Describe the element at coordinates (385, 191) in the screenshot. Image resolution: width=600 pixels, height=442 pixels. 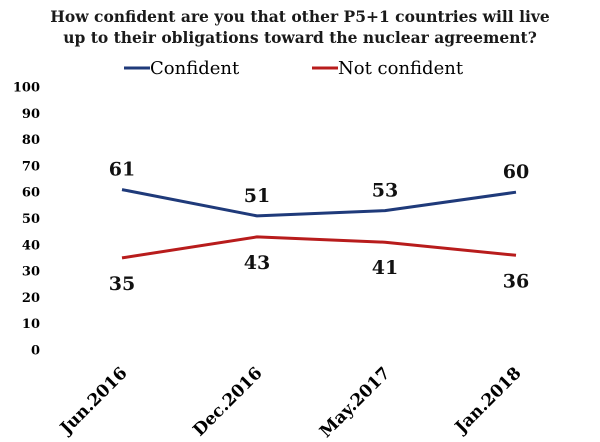
I see `data-label-confident: 53` at that location.